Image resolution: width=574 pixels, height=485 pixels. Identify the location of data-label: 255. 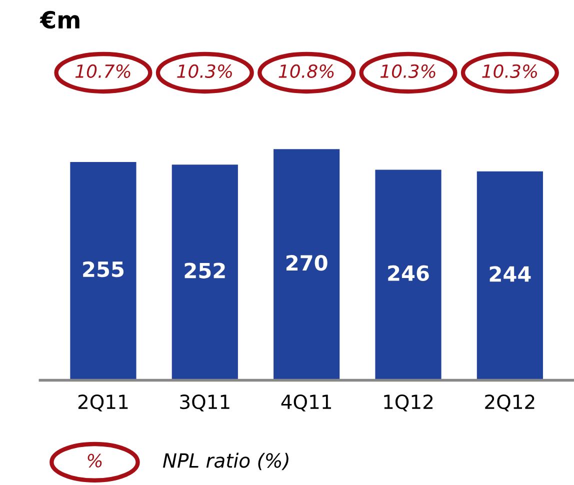
(103, 269).